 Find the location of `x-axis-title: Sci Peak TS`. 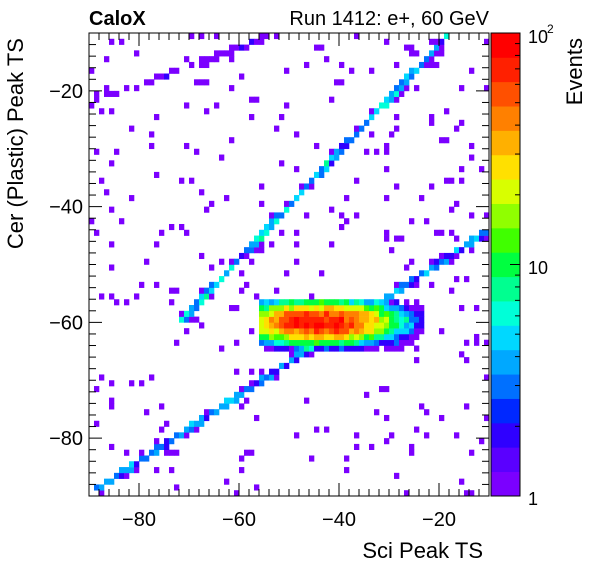

x-axis-title: Sci Peak TS is located at coordinates (422, 550).